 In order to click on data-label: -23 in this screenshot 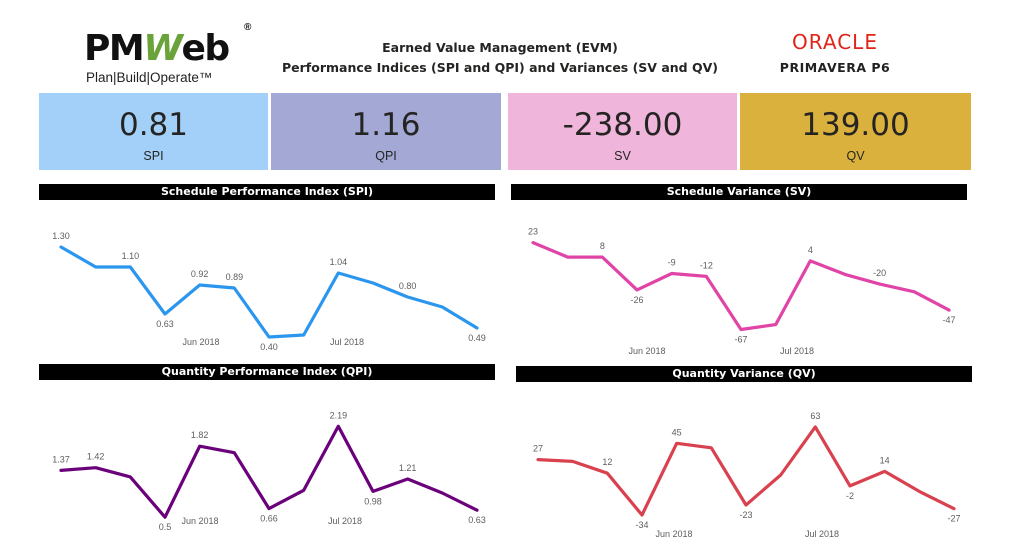, I will do `click(745, 515)`.